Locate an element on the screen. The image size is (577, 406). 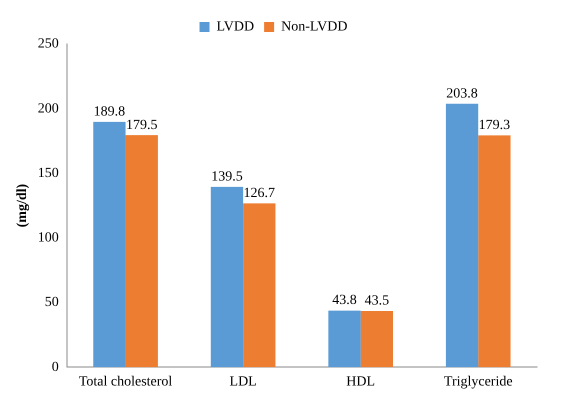
data-label: 203.8 is located at coordinates (462, 94).